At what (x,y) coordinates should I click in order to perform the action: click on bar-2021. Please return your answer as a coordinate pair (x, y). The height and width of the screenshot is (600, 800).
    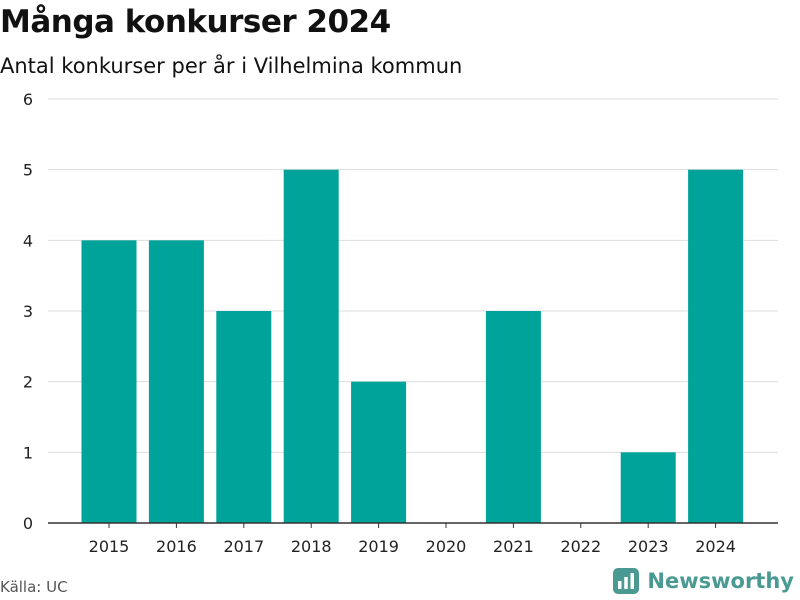
    Looking at the image, I should click on (513, 417).